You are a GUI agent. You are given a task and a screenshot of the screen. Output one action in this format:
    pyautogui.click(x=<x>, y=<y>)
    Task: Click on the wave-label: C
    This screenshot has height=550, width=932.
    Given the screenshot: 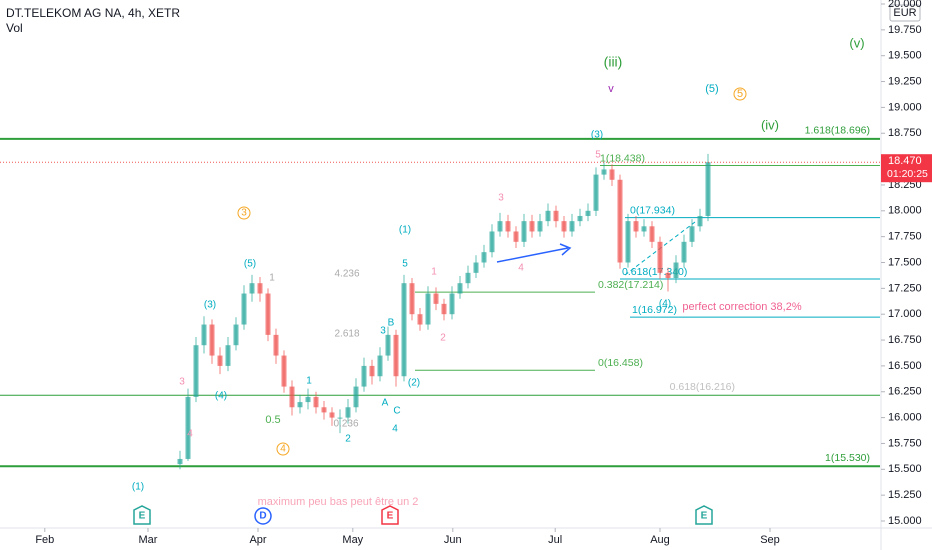 What is the action you would take?
    pyautogui.click(x=396, y=411)
    